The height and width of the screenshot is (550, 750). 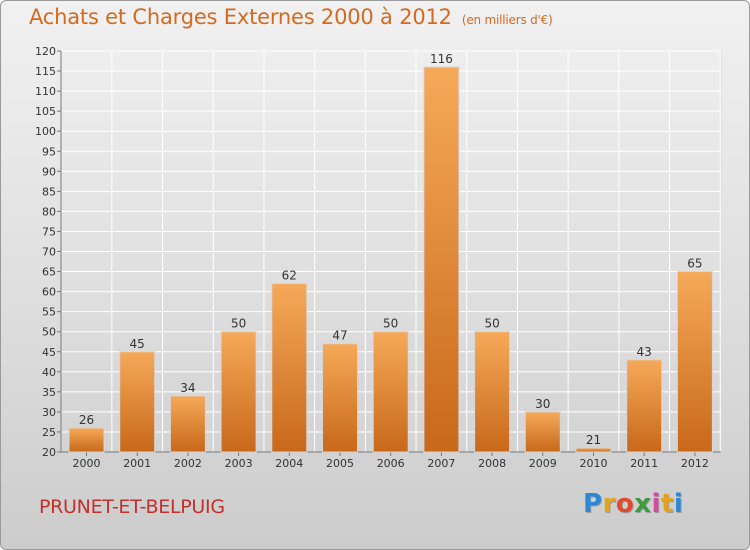 I want to click on bar-2009, so click(x=542, y=432).